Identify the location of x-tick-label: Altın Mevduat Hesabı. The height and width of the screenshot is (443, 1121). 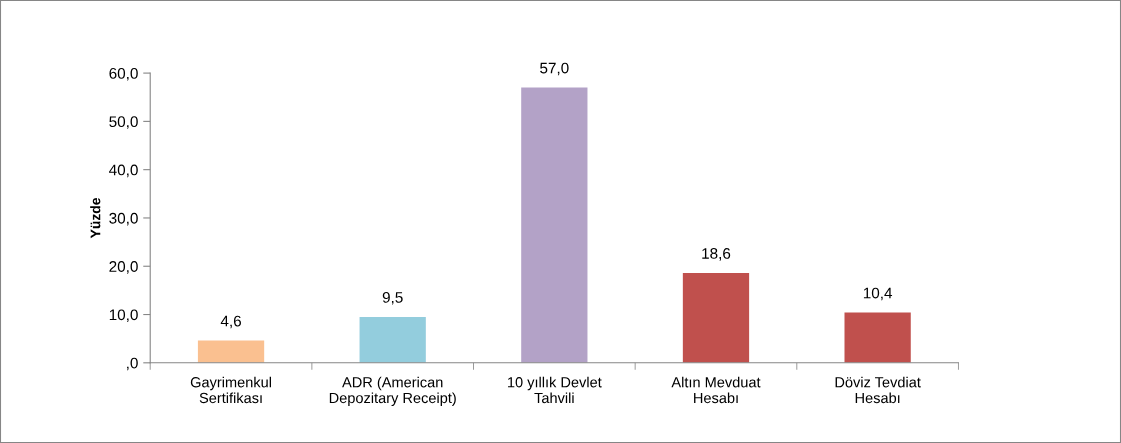
(716, 390).